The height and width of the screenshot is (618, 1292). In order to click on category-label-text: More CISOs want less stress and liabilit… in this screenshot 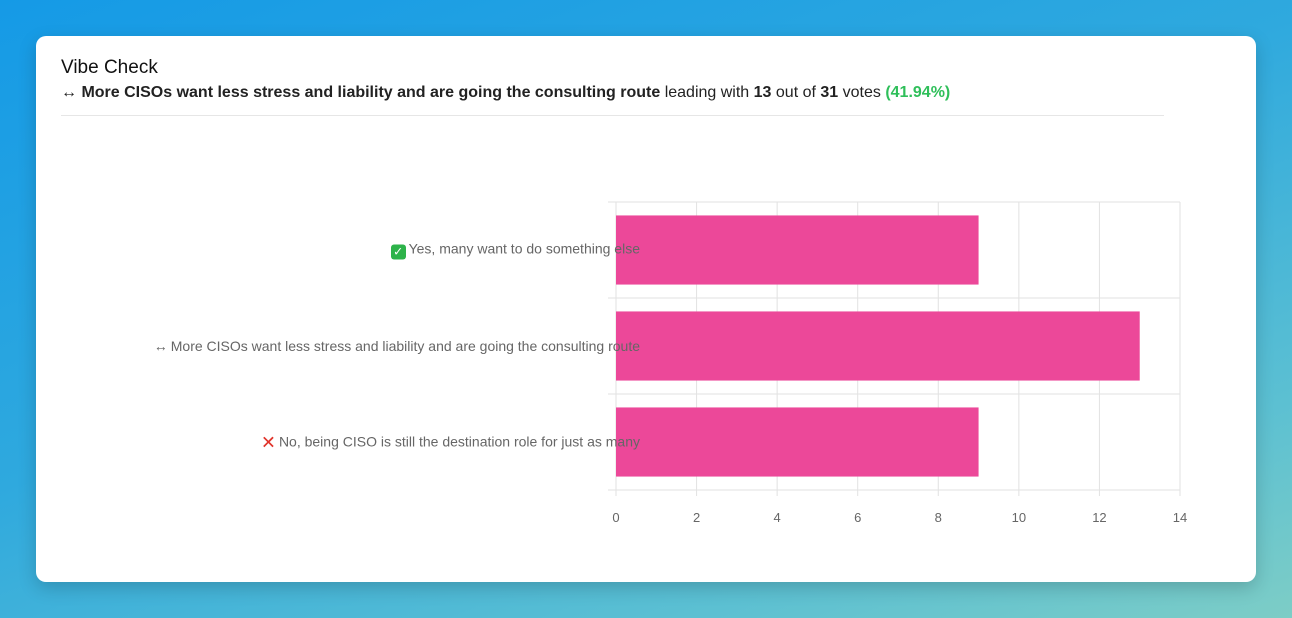, I will do `click(405, 346)`.